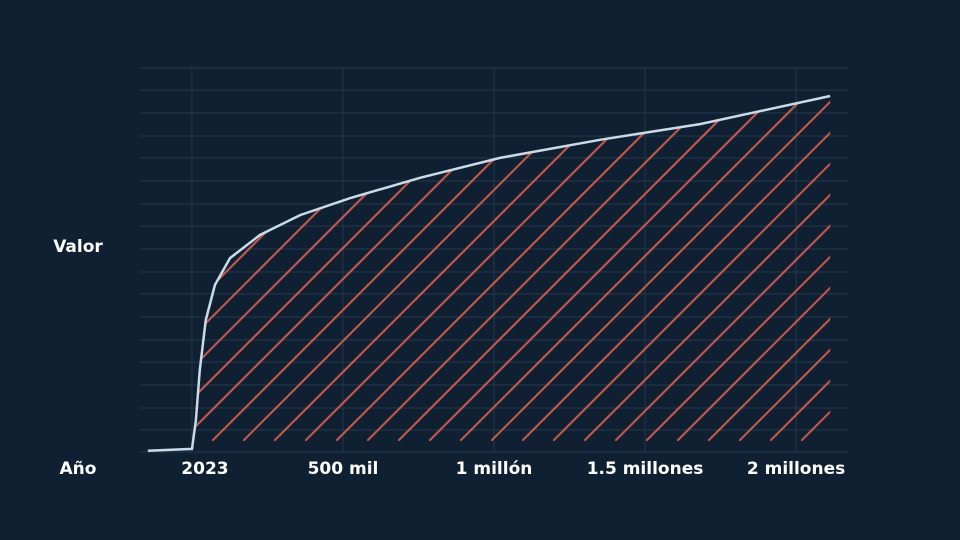 This screenshot has height=540, width=960. Describe the element at coordinates (494, 469) in the screenshot. I see `x-tick-label: 1 millón` at that location.